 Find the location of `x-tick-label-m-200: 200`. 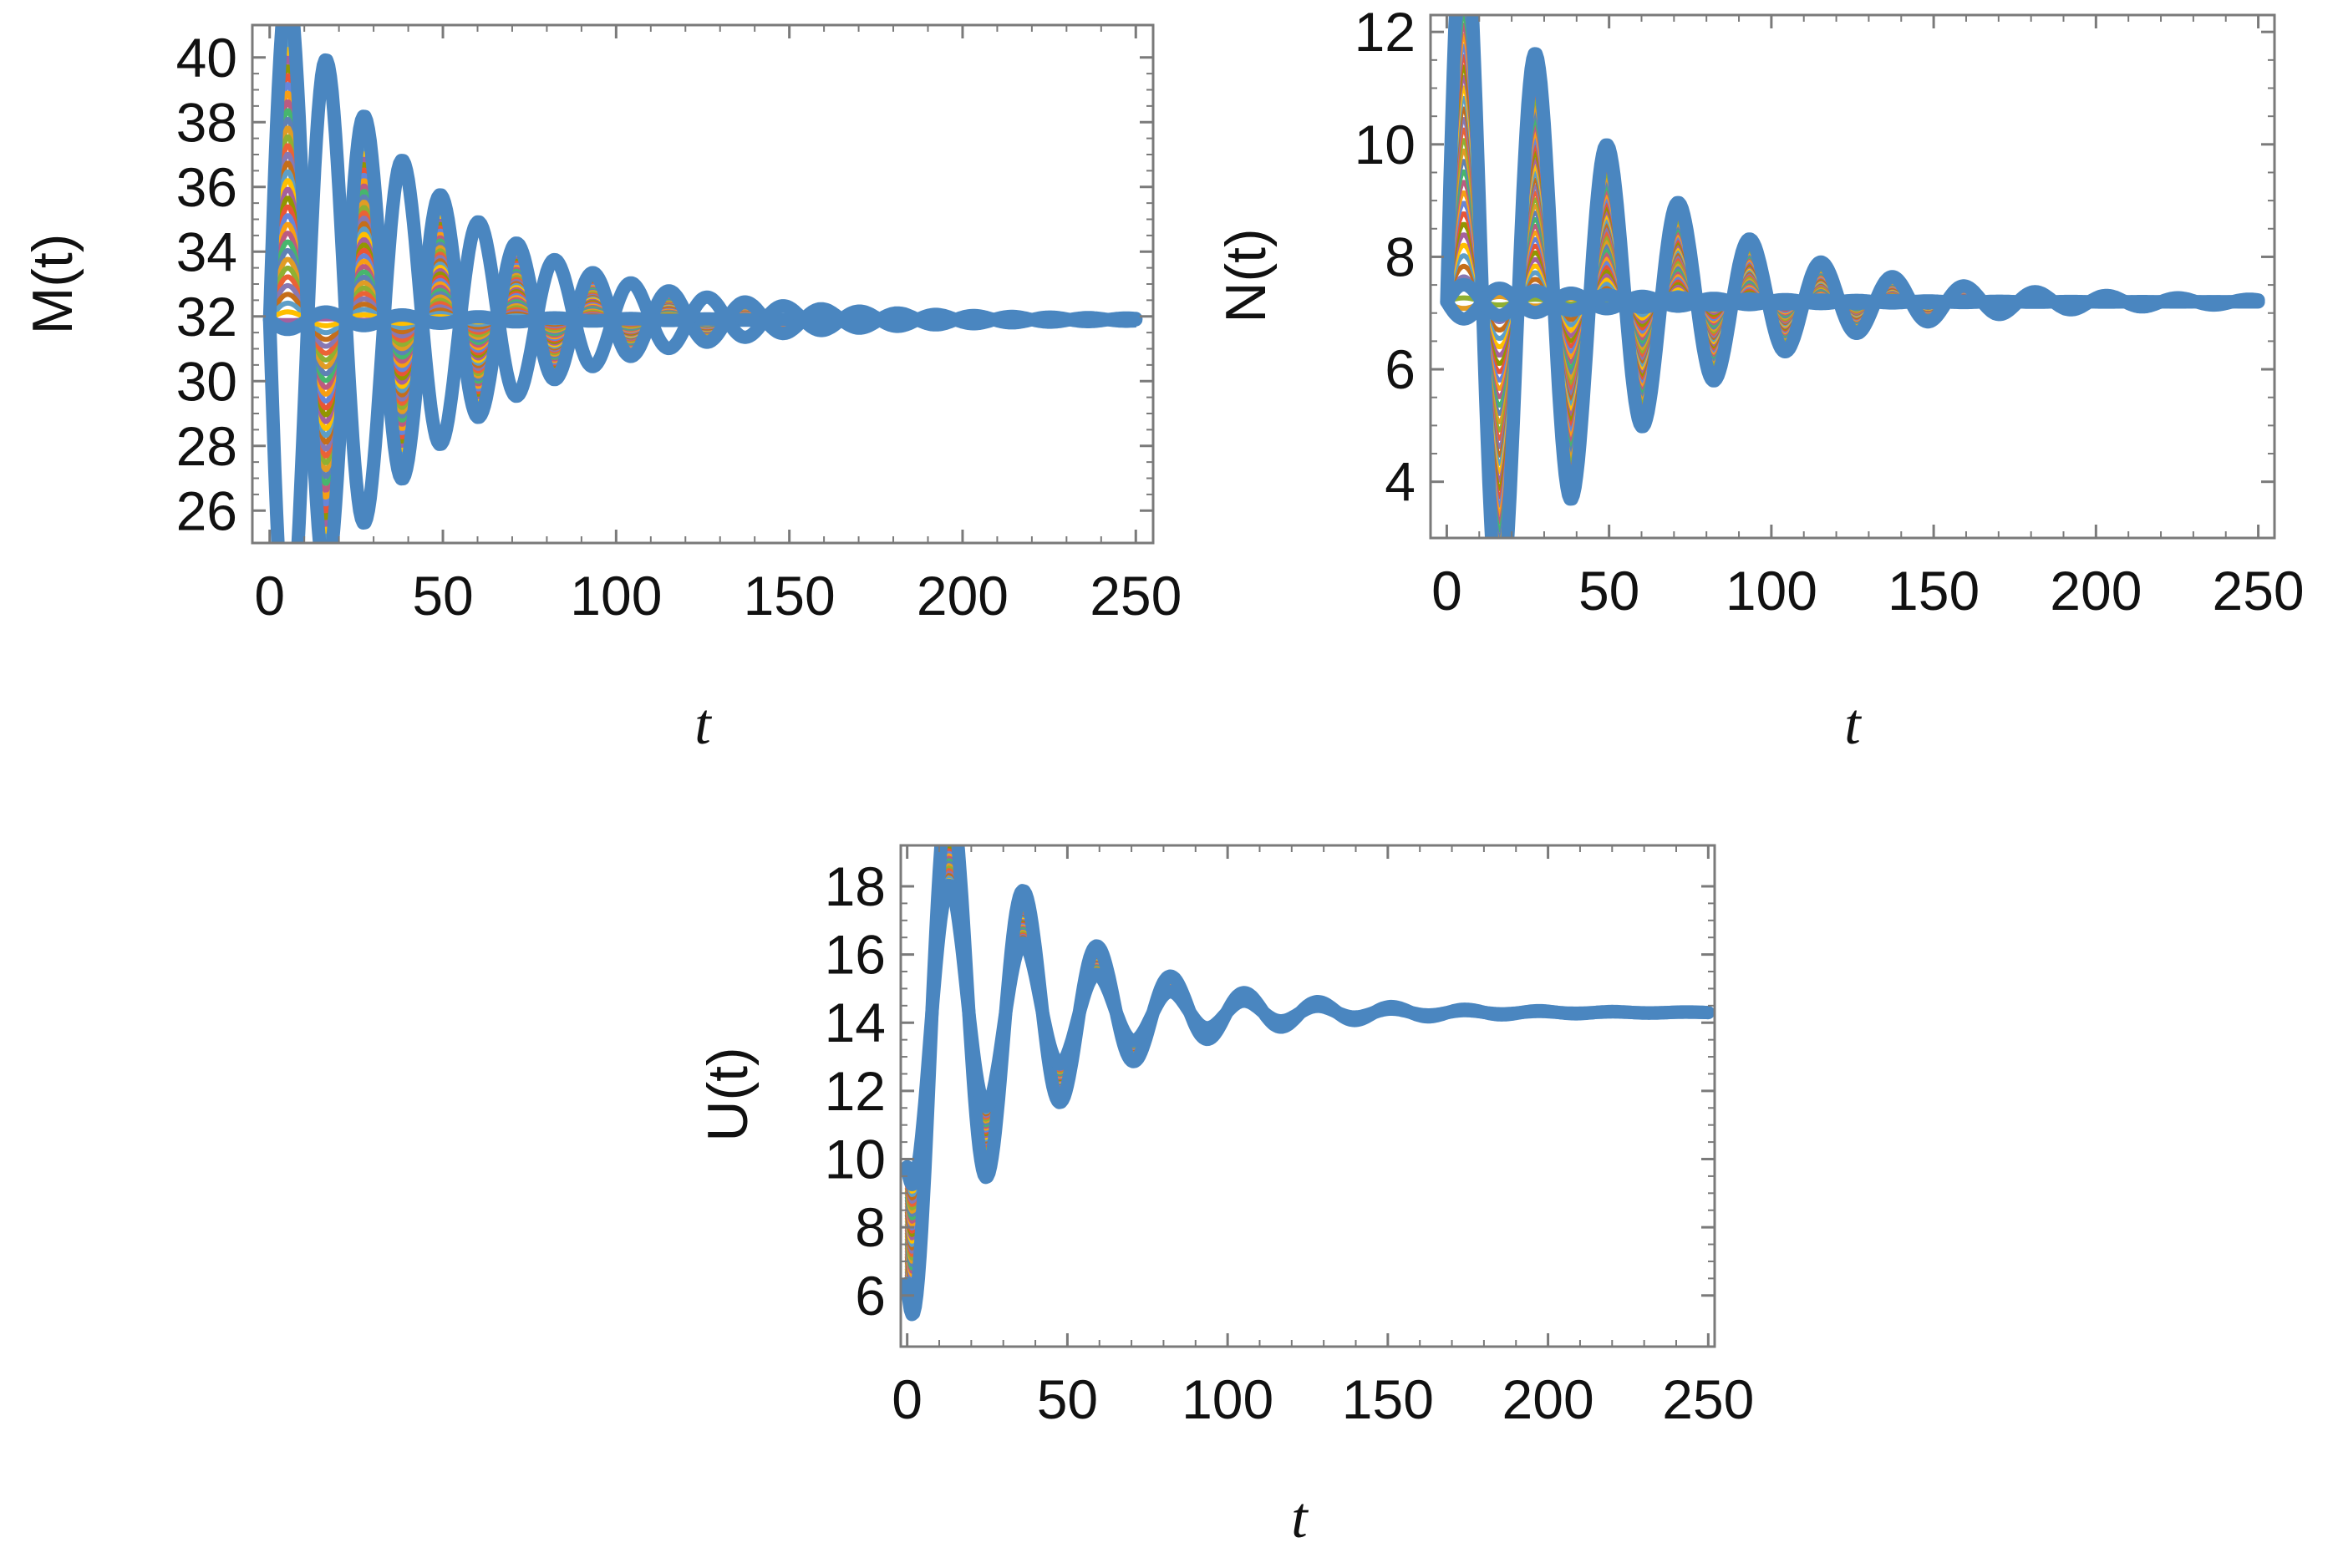

x-tick-label-m-200: 200 is located at coordinates (963, 596).